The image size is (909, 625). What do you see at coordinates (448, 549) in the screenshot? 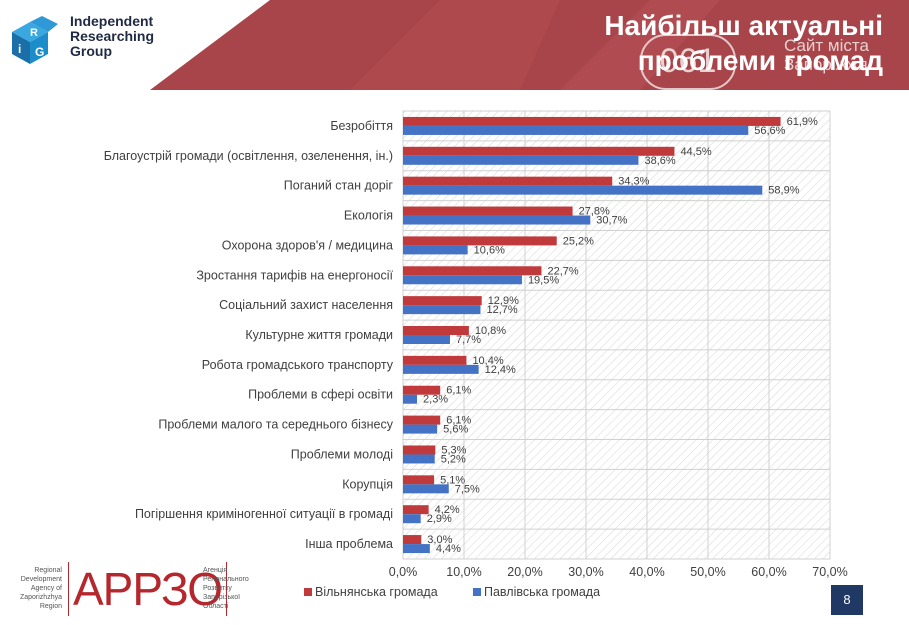
I see `data-label: 4,4%` at bounding box center [448, 549].